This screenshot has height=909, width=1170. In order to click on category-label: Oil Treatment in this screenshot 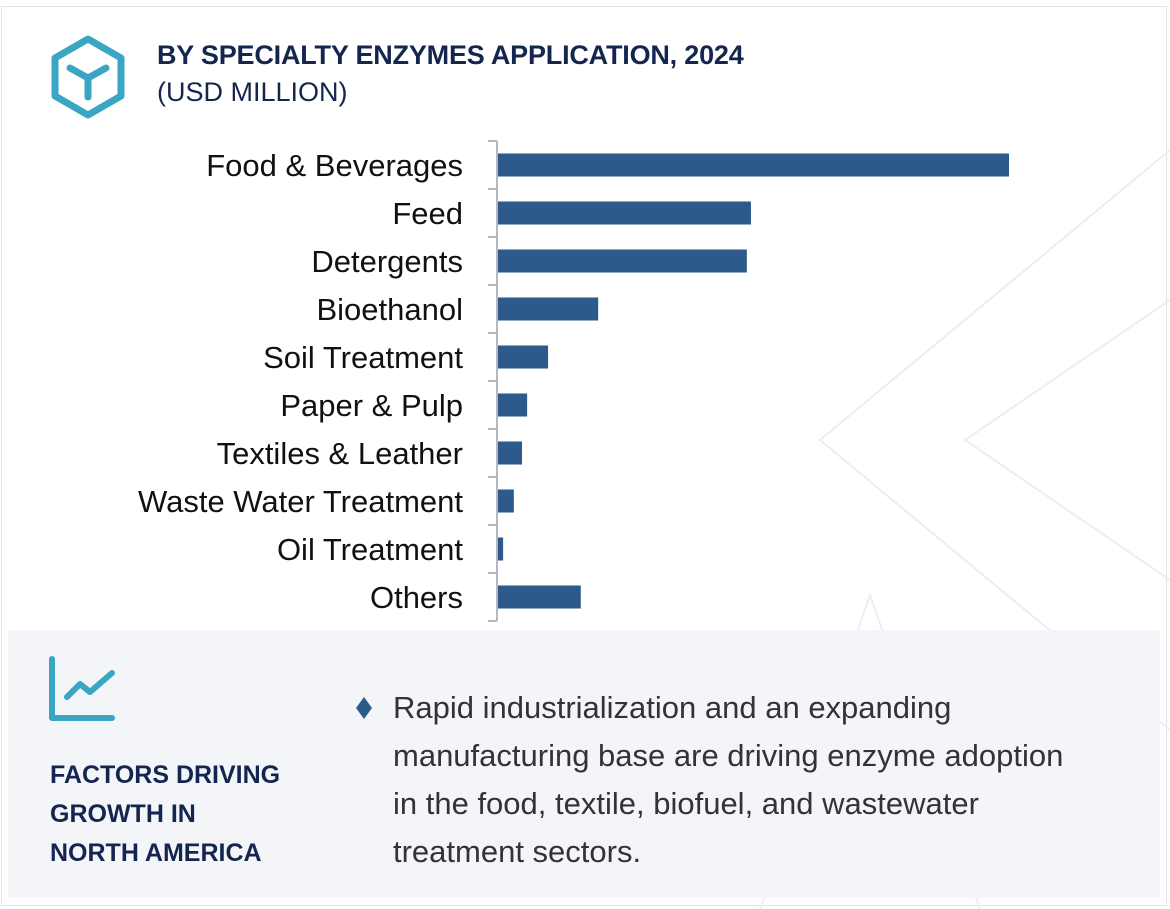, I will do `click(370, 549)`.